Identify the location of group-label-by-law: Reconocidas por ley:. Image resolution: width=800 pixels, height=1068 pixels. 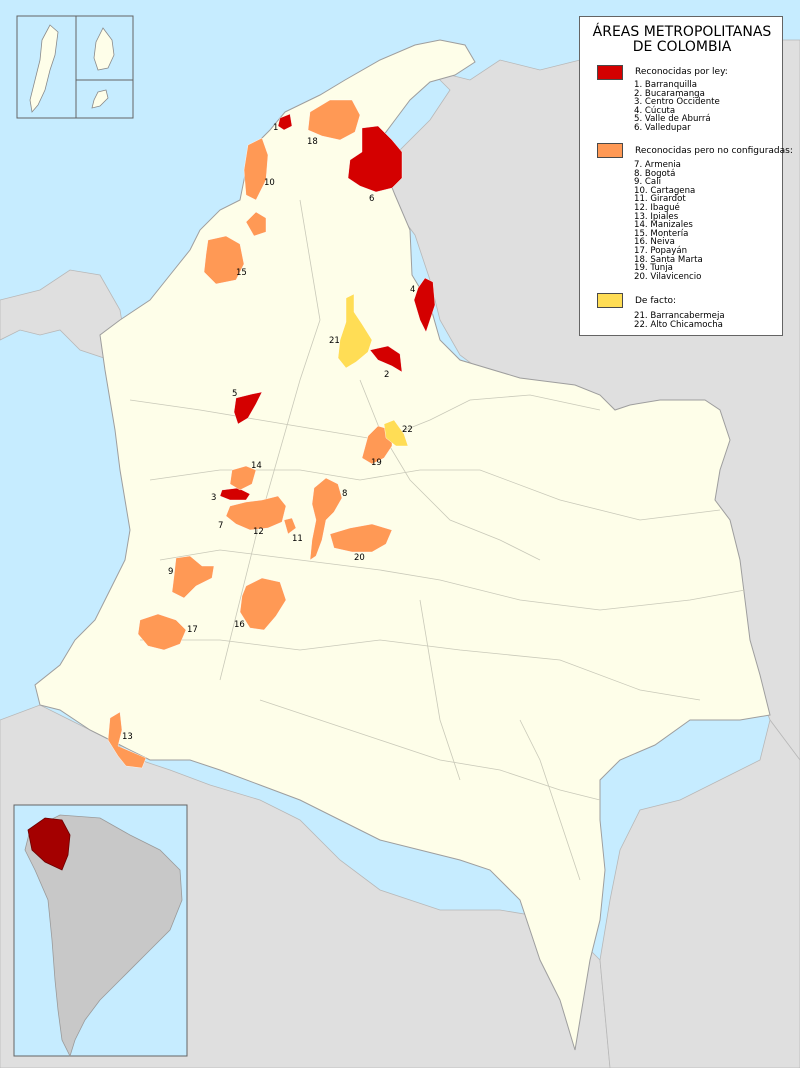
(681, 72).